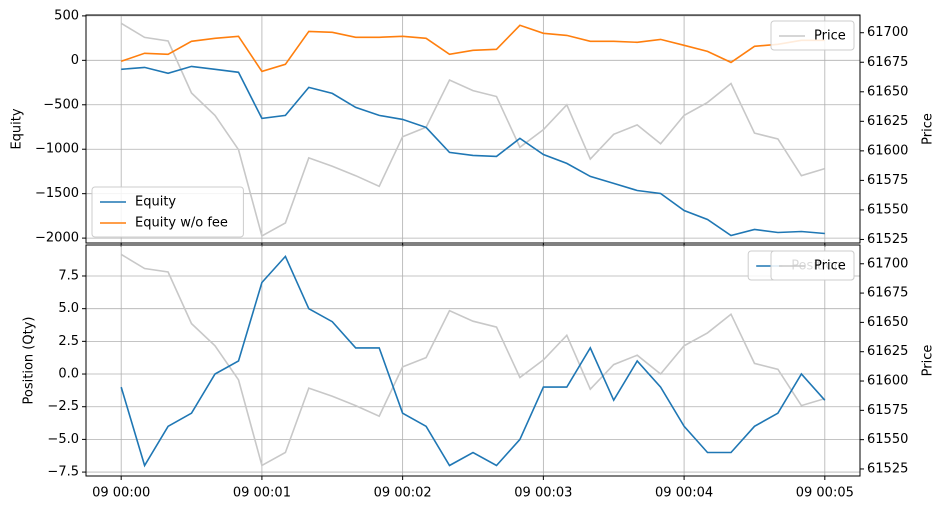 The image size is (945, 510). I want to click on x-tick-label: 09 00:01, so click(262, 493).